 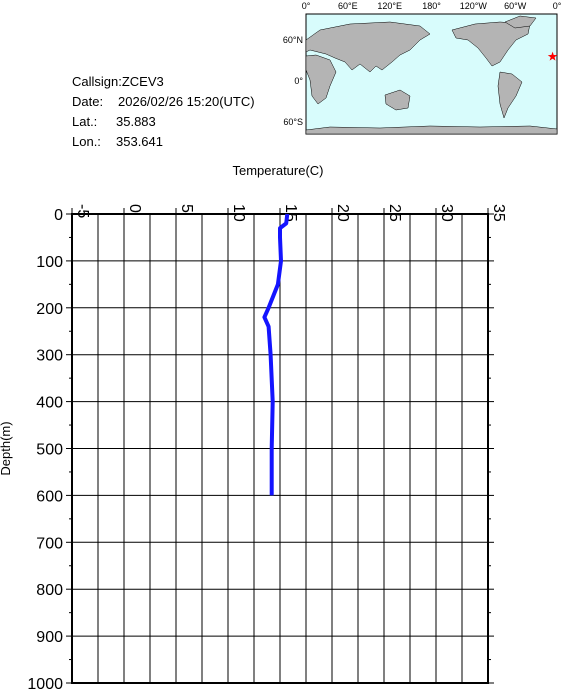 What do you see at coordinates (45, 683) in the screenshot?
I see `y-tick-label: 1000` at bounding box center [45, 683].